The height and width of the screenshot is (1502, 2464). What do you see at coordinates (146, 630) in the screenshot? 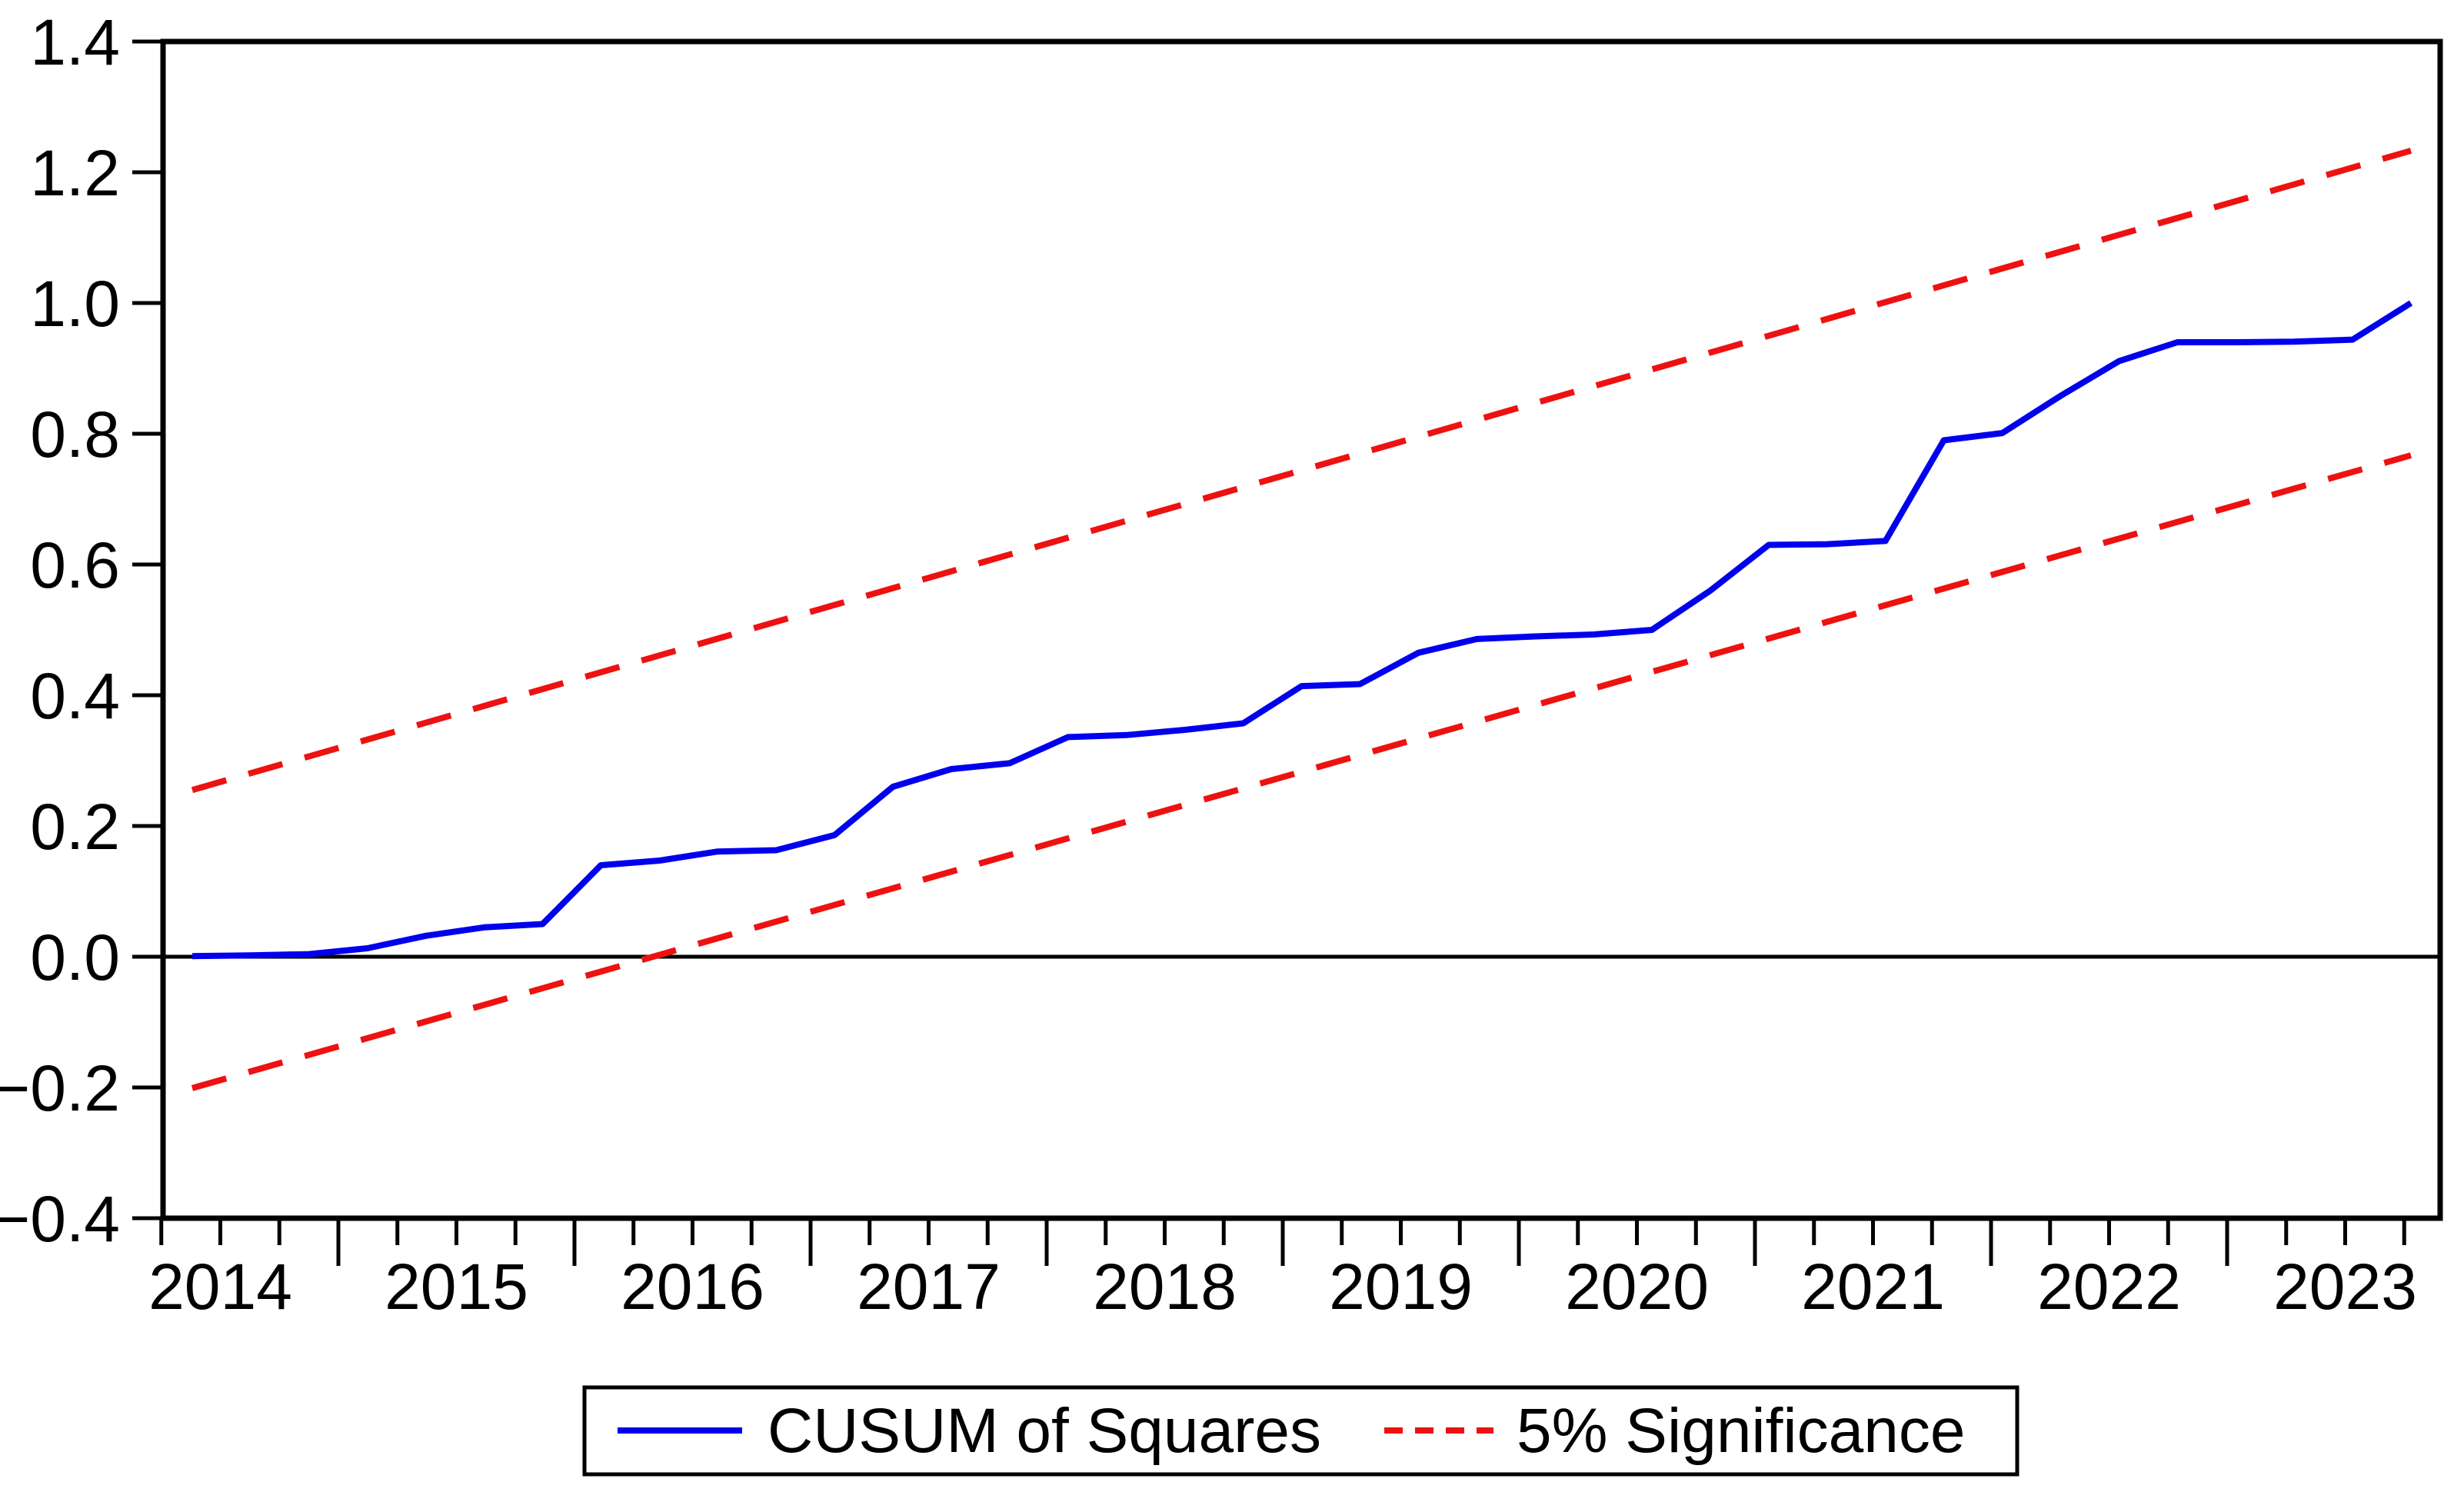
I see `y-axis-ticks` at bounding box center [146, 630].